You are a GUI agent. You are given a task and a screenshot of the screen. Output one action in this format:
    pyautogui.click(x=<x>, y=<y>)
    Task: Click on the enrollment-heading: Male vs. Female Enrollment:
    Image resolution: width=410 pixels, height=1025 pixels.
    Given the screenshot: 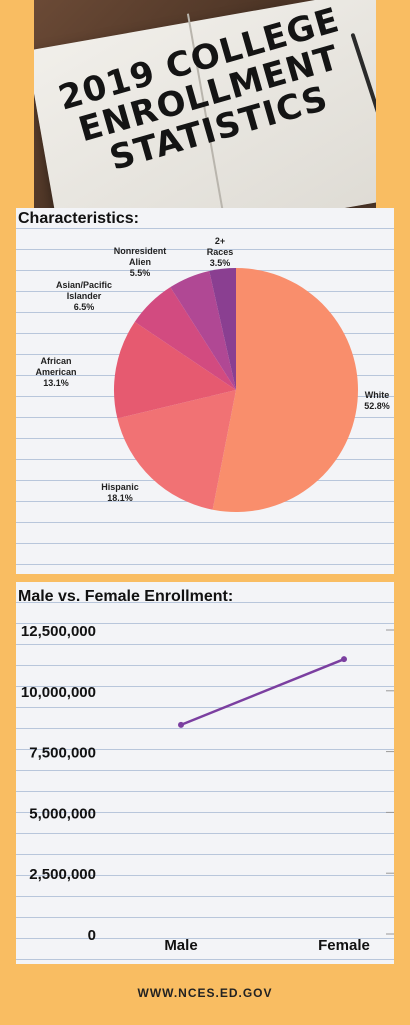 What is the action you would take?
    pyautogui.click(x=126, y=596)
    